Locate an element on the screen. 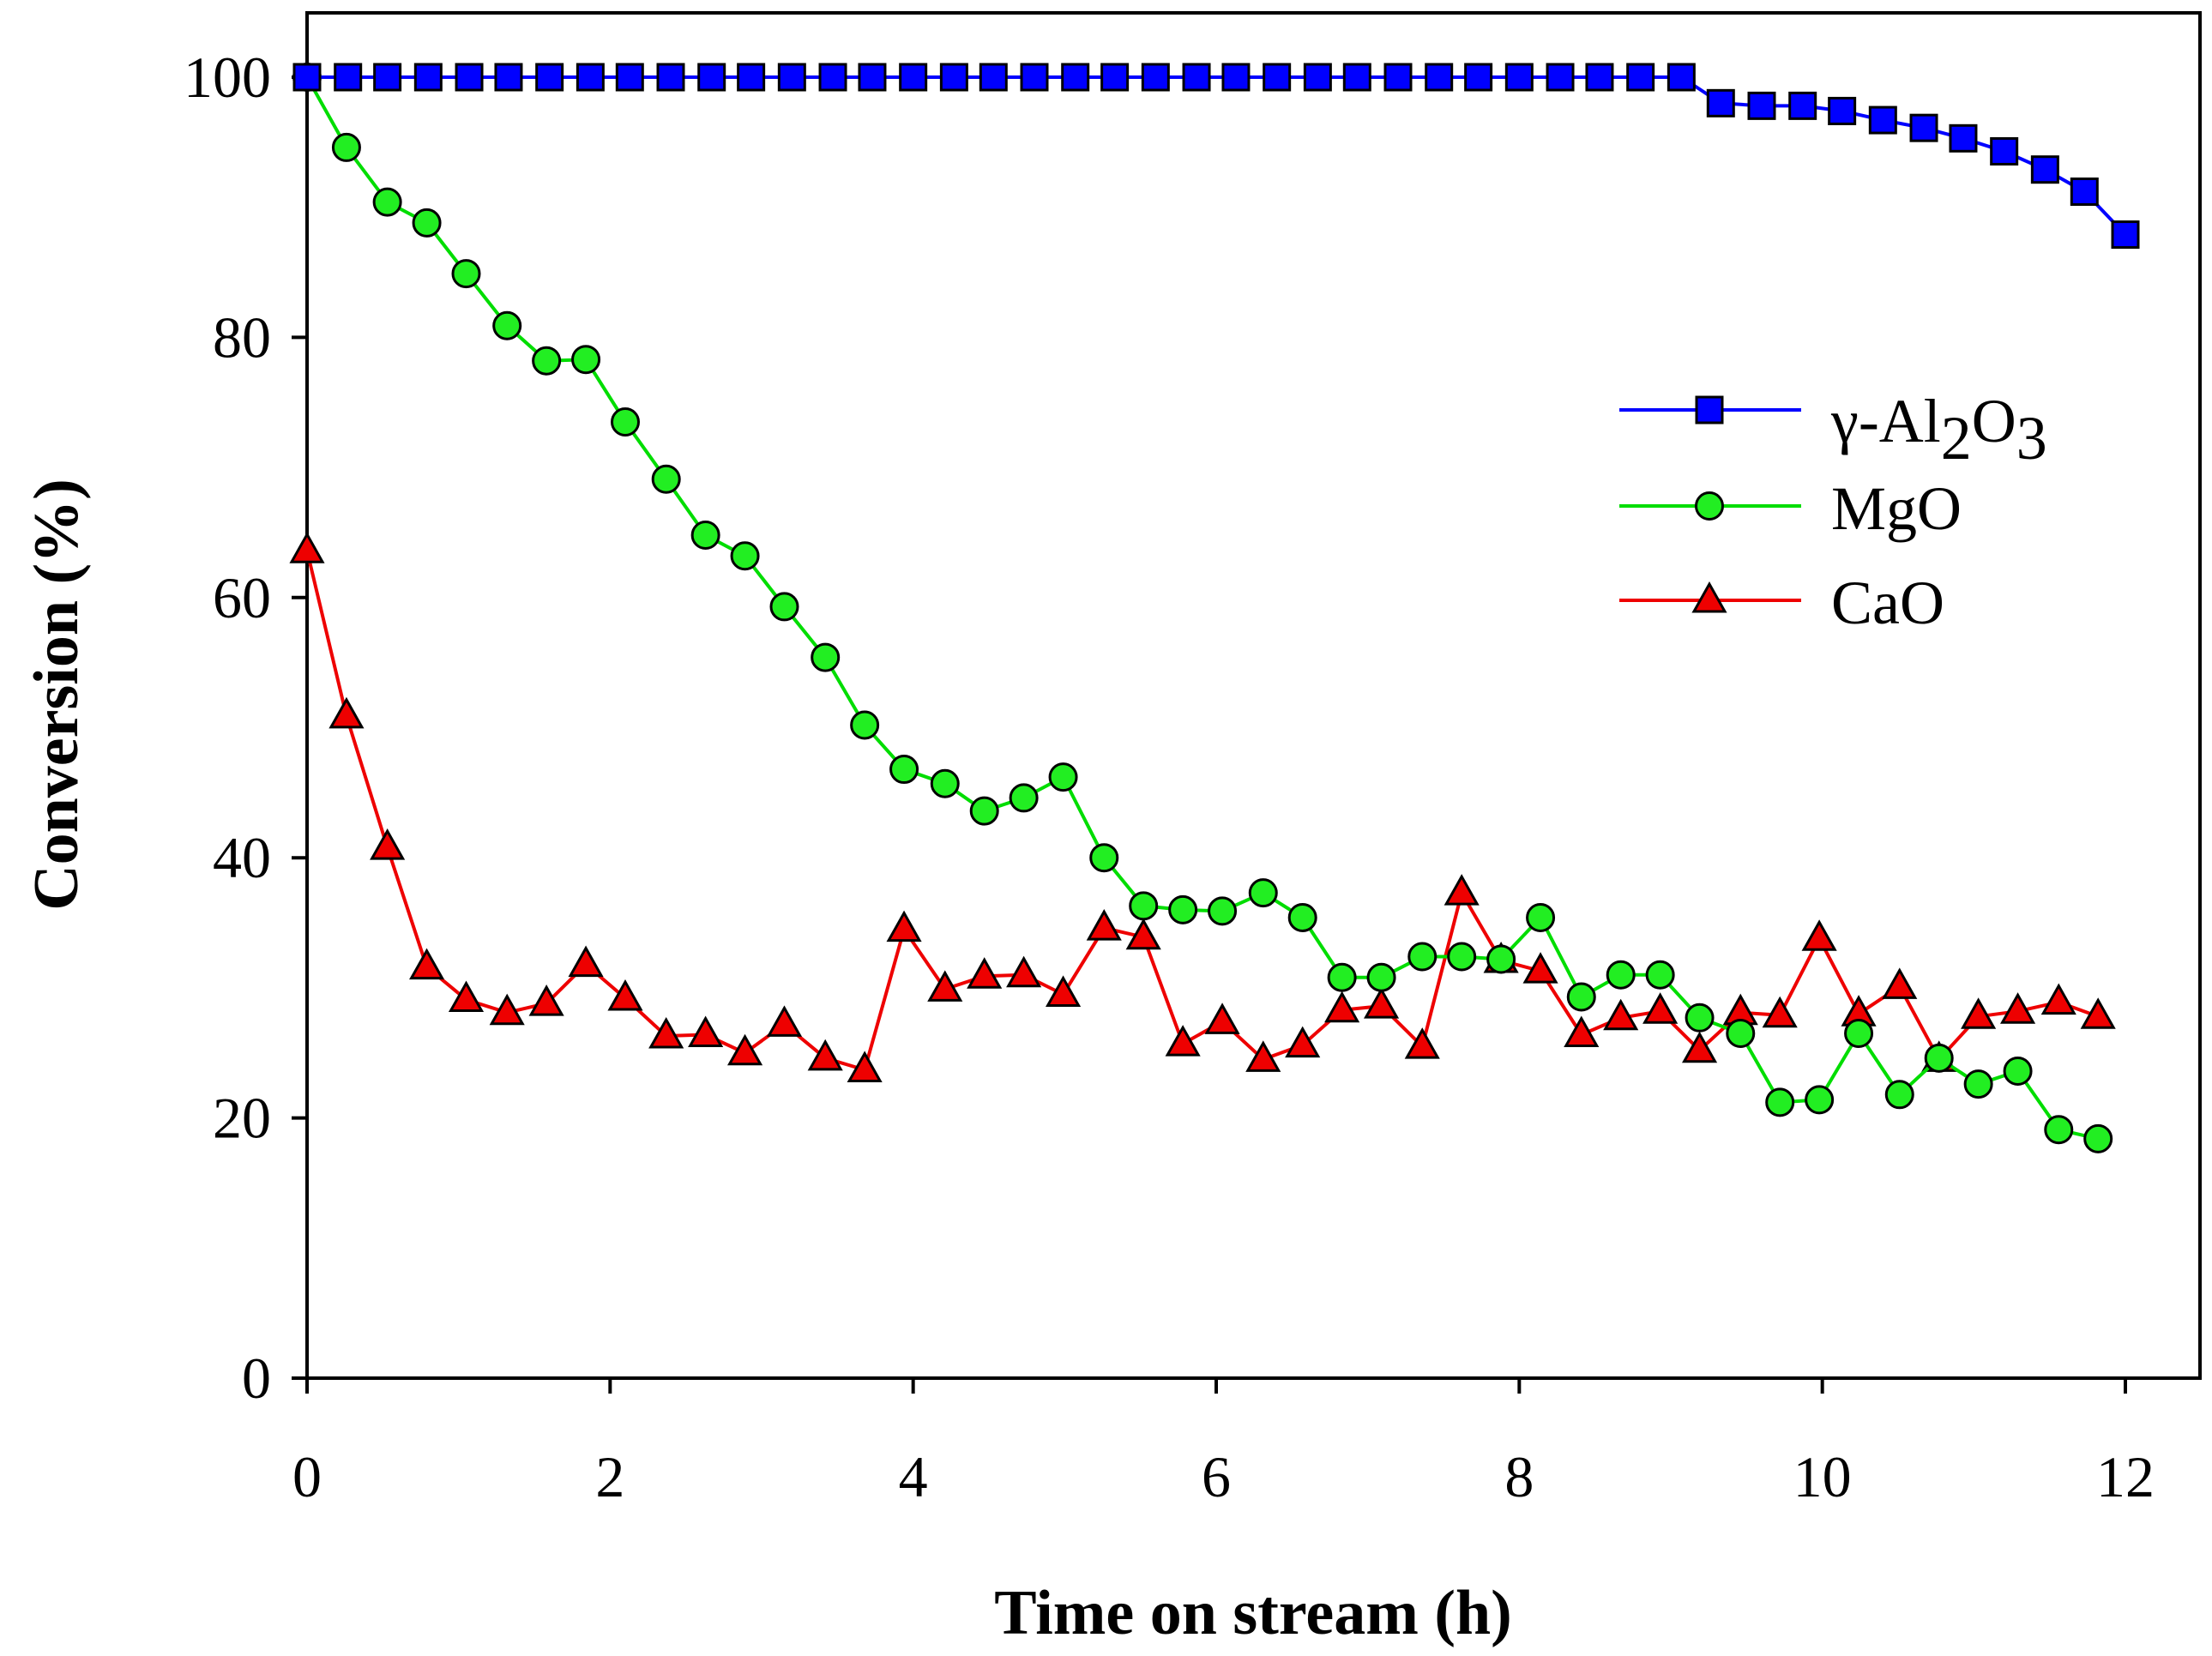 Image resolution: width=2212 pixels, height=1656 pixels. y-axis: 0 20 40 60 80 100 is located at coordinates (245, 728).